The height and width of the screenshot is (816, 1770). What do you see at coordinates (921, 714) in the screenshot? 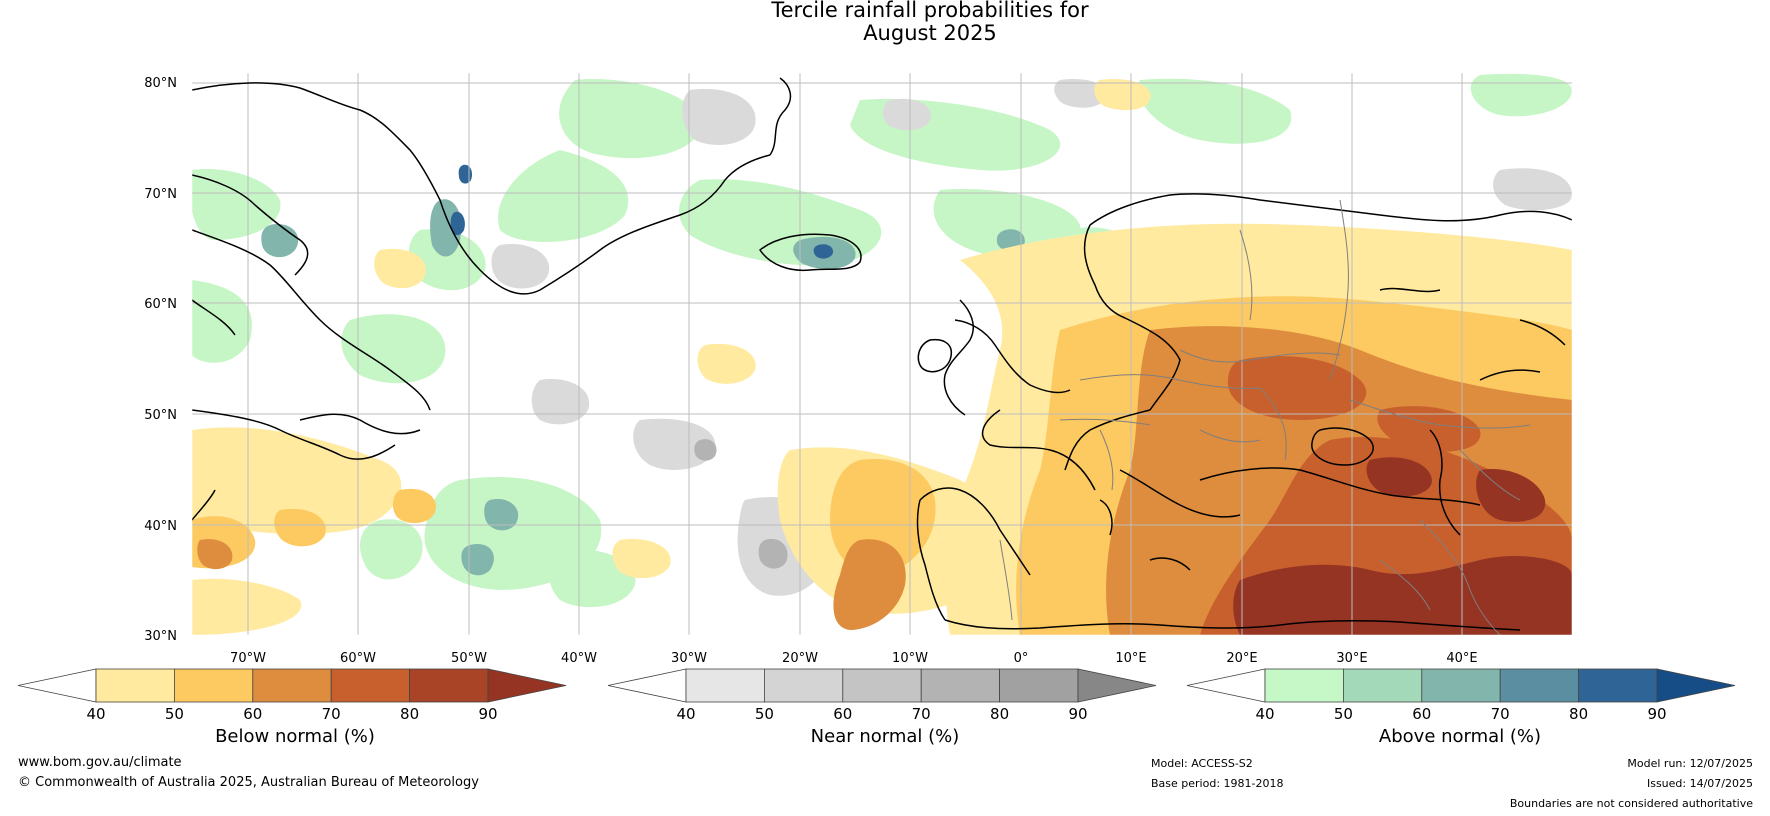
I see `near-tick-label: 70` at bounding box center [921, 714].